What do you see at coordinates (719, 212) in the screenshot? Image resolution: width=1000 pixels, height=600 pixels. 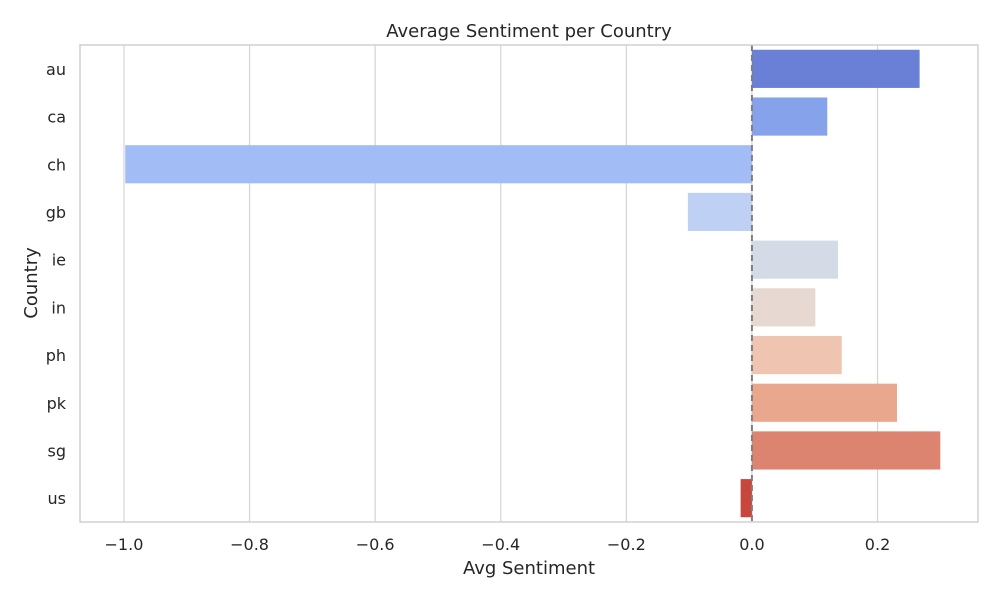 I see `bar-gb` at bounding box center [719, 212].